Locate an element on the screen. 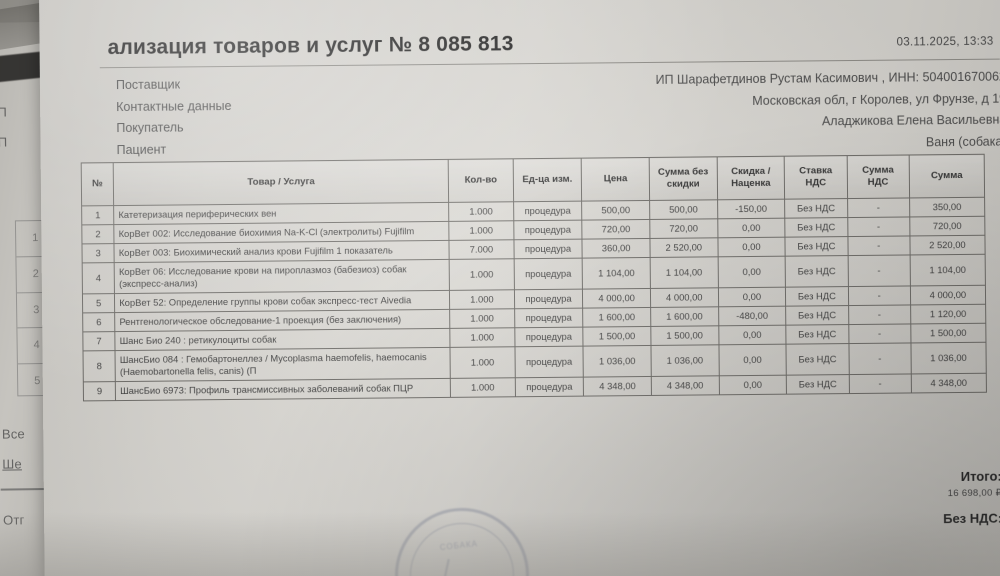  cell-sum-no-discount: 4 348,00 is located at coordinates (685, 386).